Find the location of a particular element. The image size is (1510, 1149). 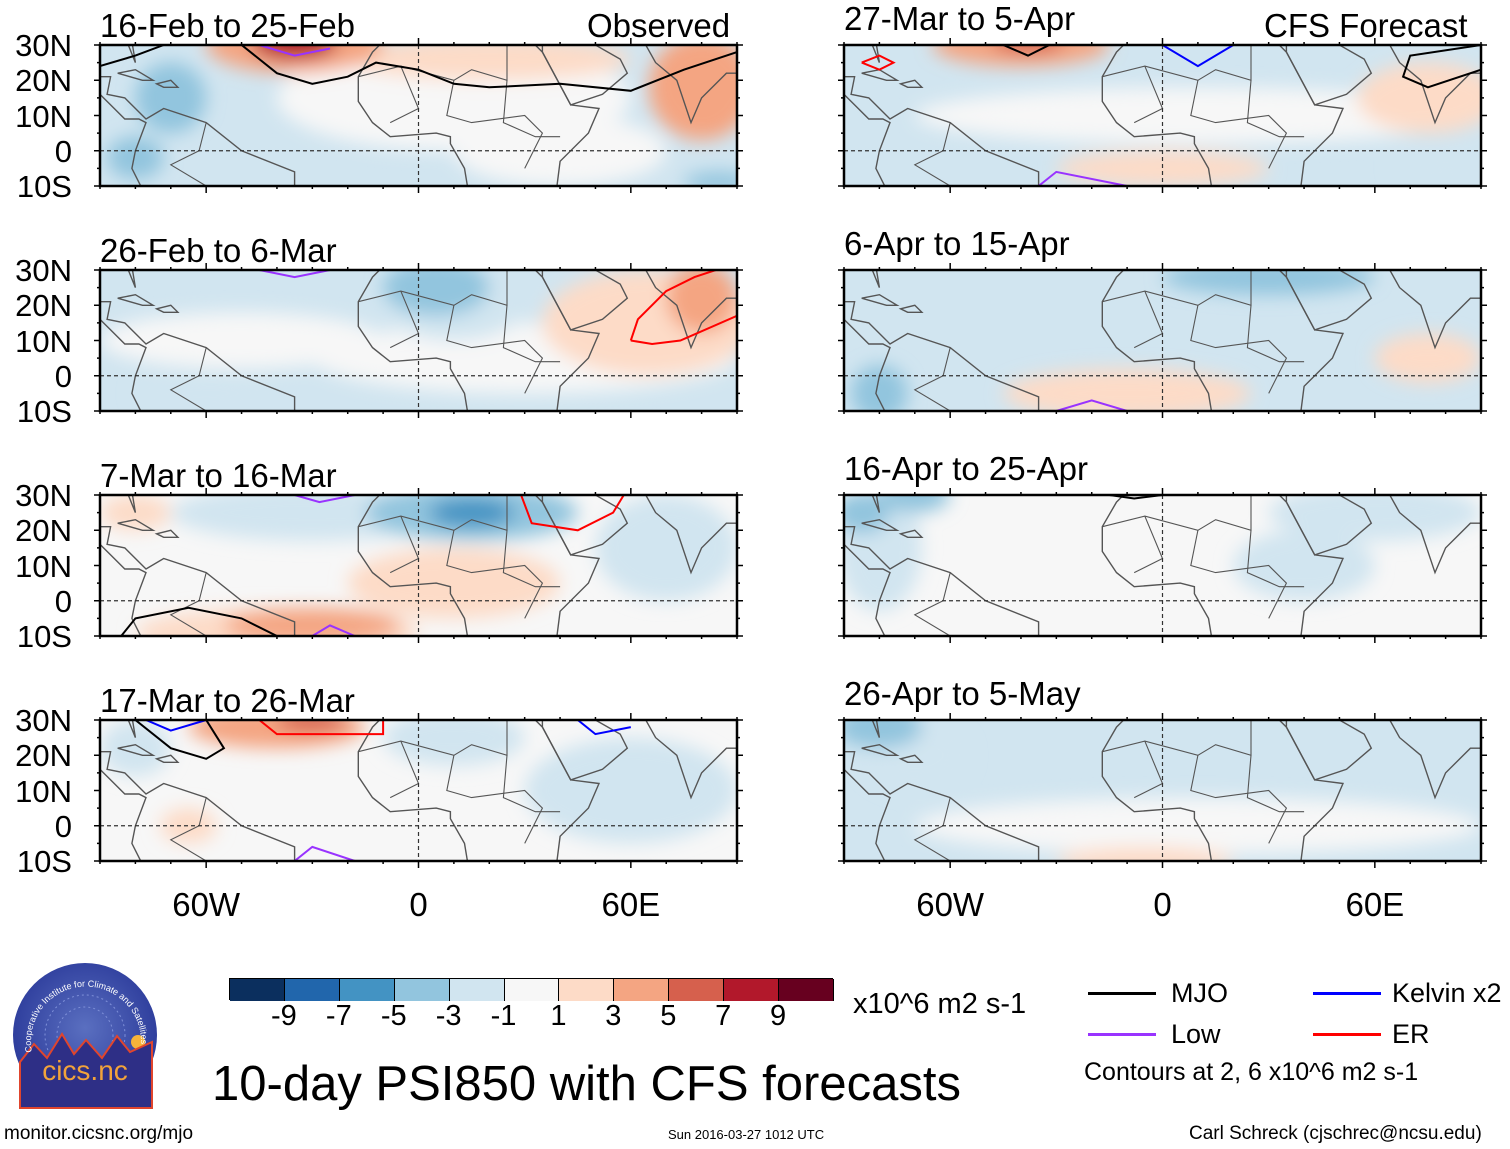

legend-swatch-kelvin is located at coordinates (1347, 993).